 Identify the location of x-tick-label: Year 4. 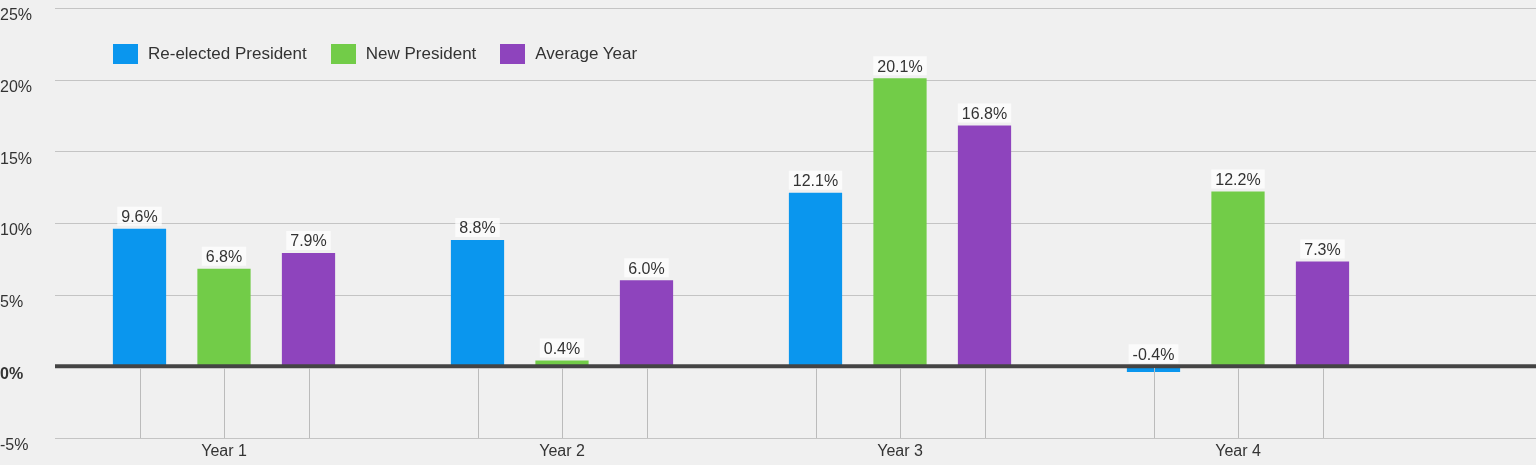
(1238, 450).